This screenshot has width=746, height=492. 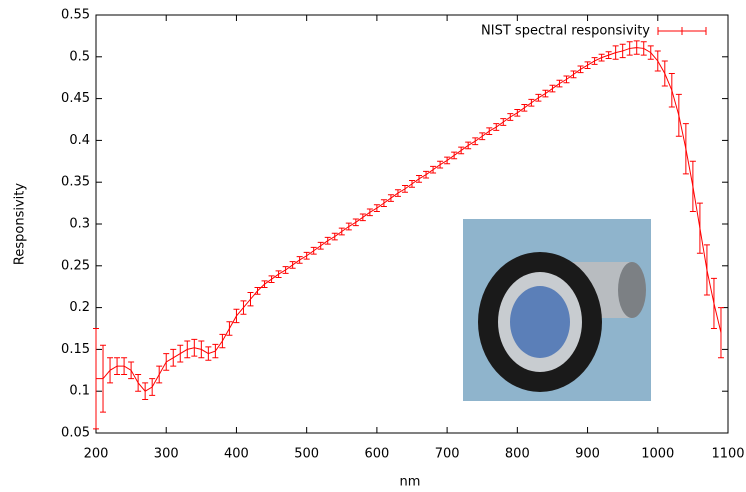 What do you see at coordinates (75, 349) in the screenshot?
I see `y-tick-label: 0.15` at bounding box center [75, 349].